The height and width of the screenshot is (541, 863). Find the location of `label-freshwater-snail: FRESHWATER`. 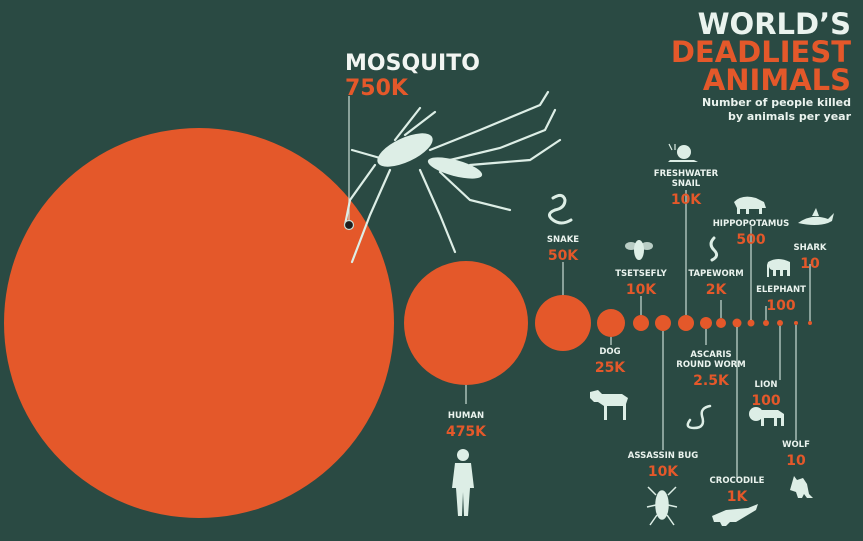

label-freshwater-snail: FRESHWATER is located at coordinates (686, 174).